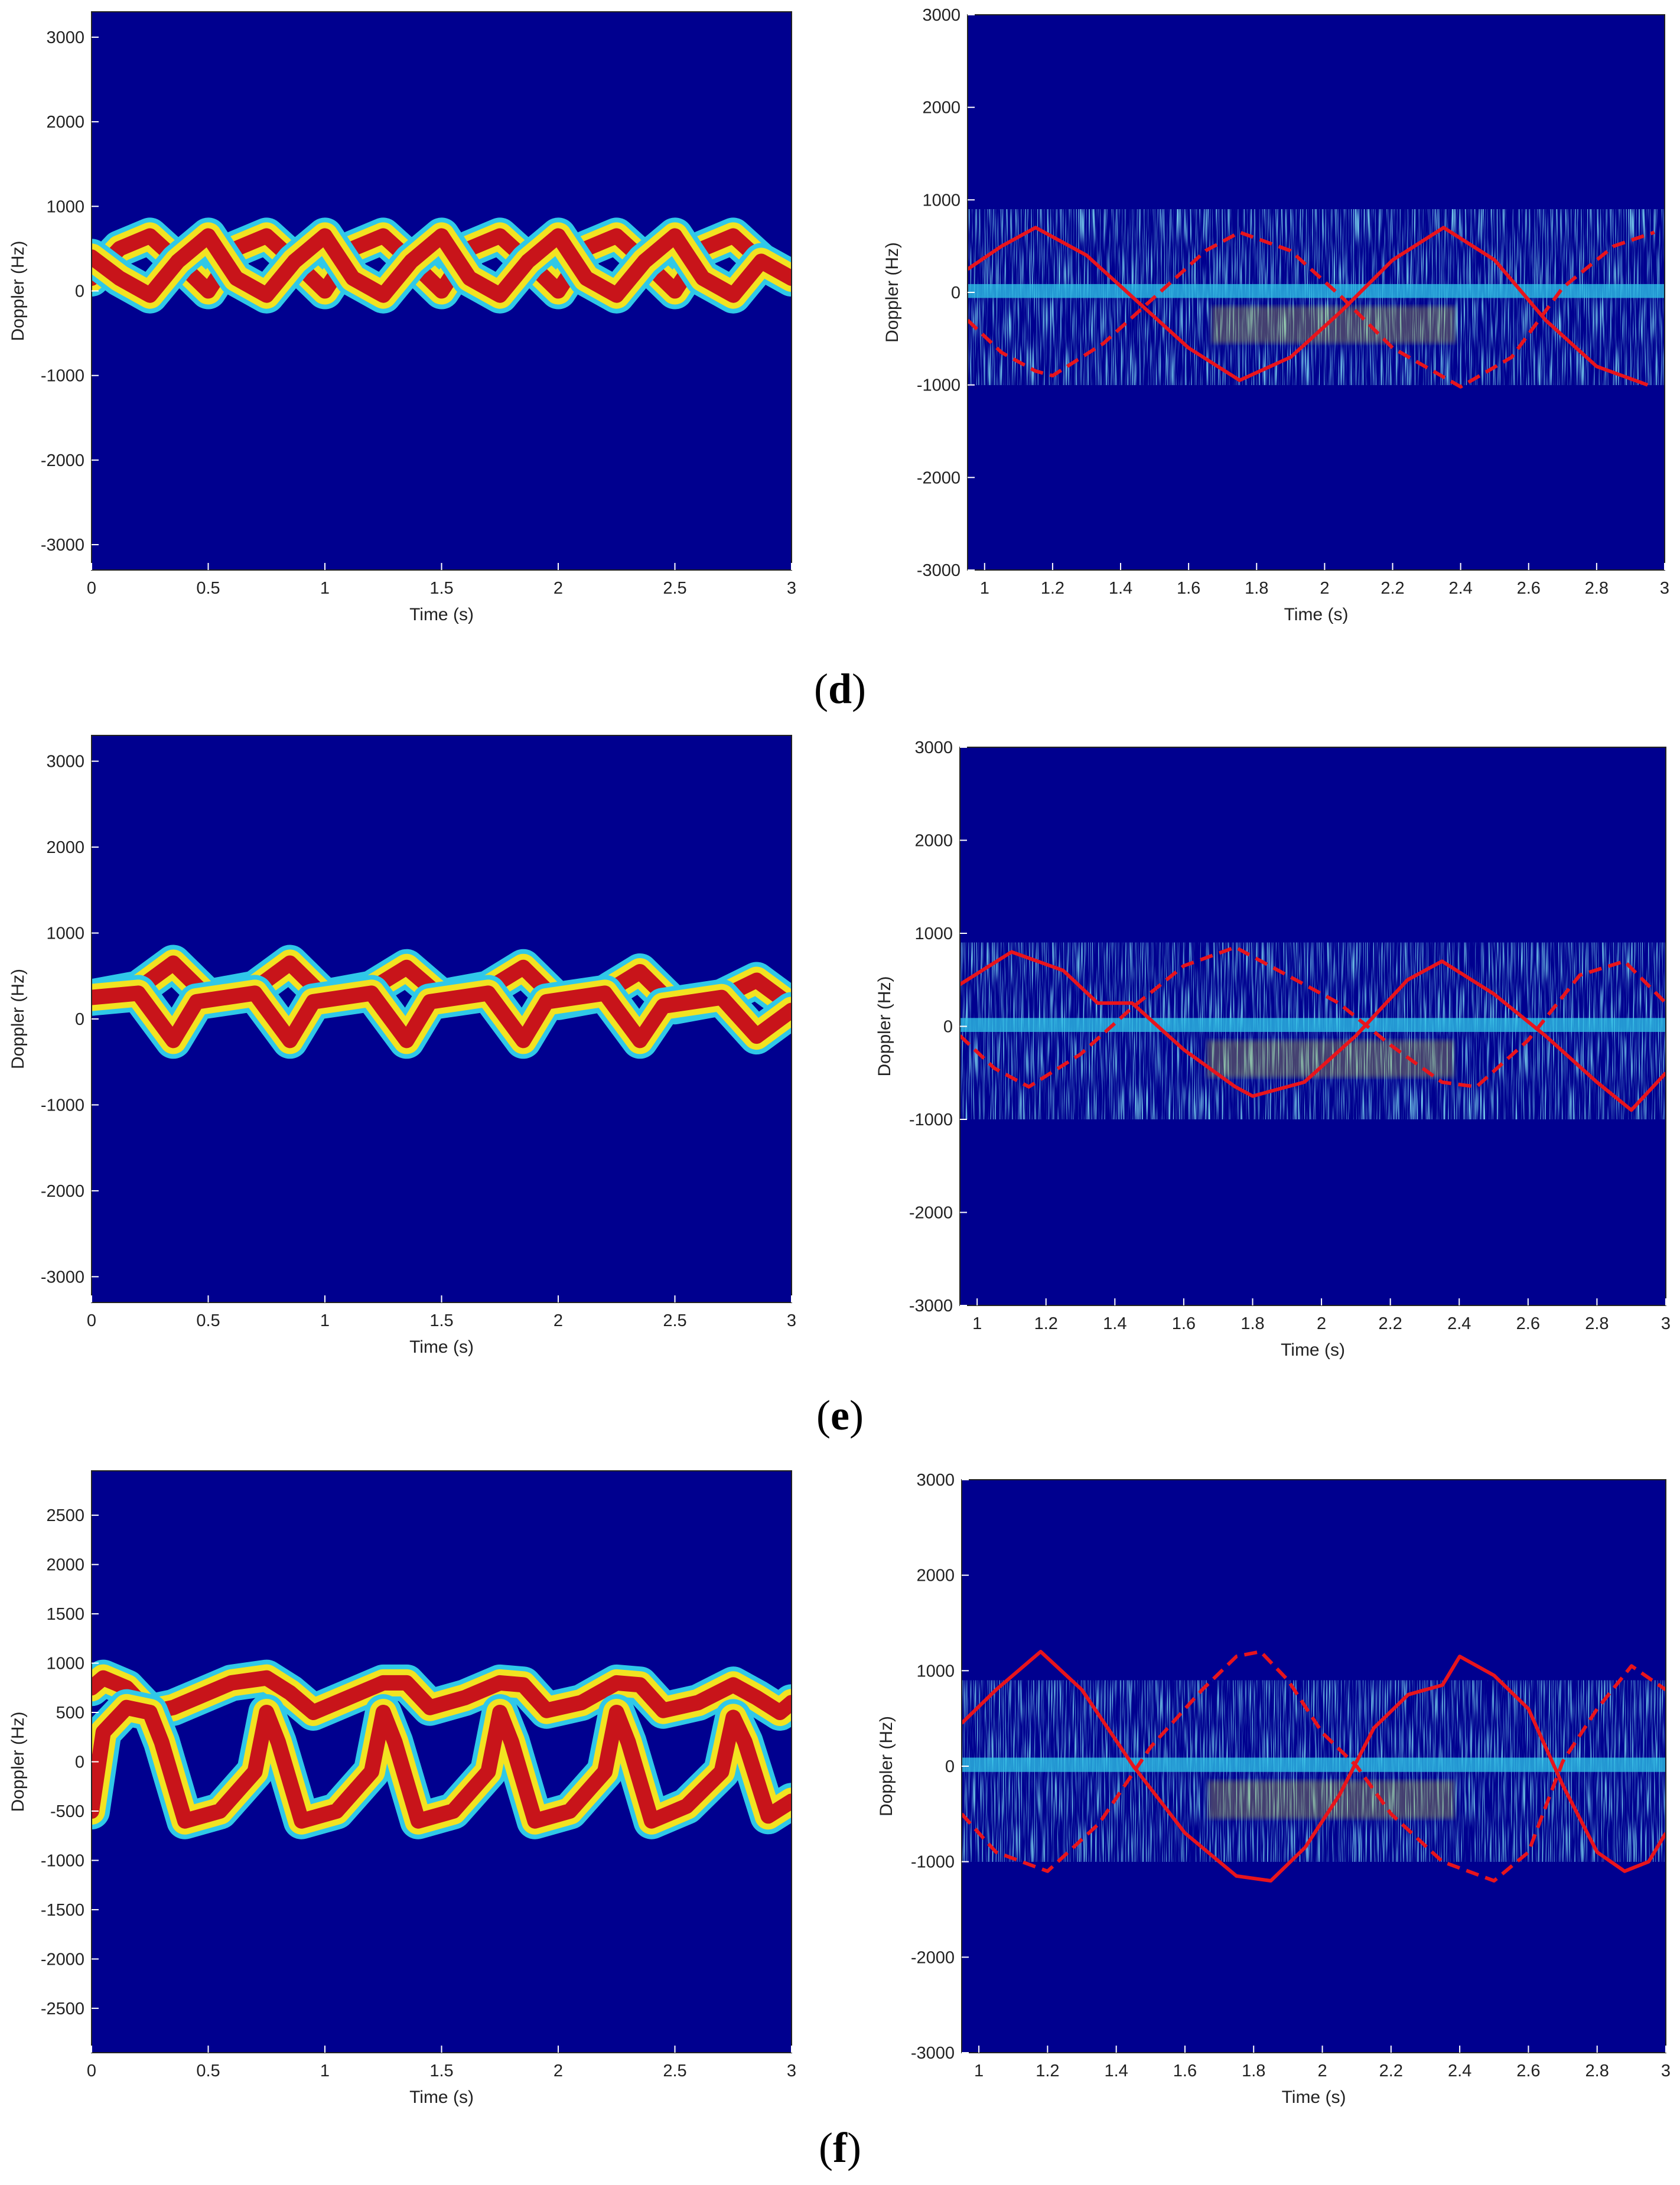  I want to click on panel-labels: (d) (e) (f), so click(840, 1418).